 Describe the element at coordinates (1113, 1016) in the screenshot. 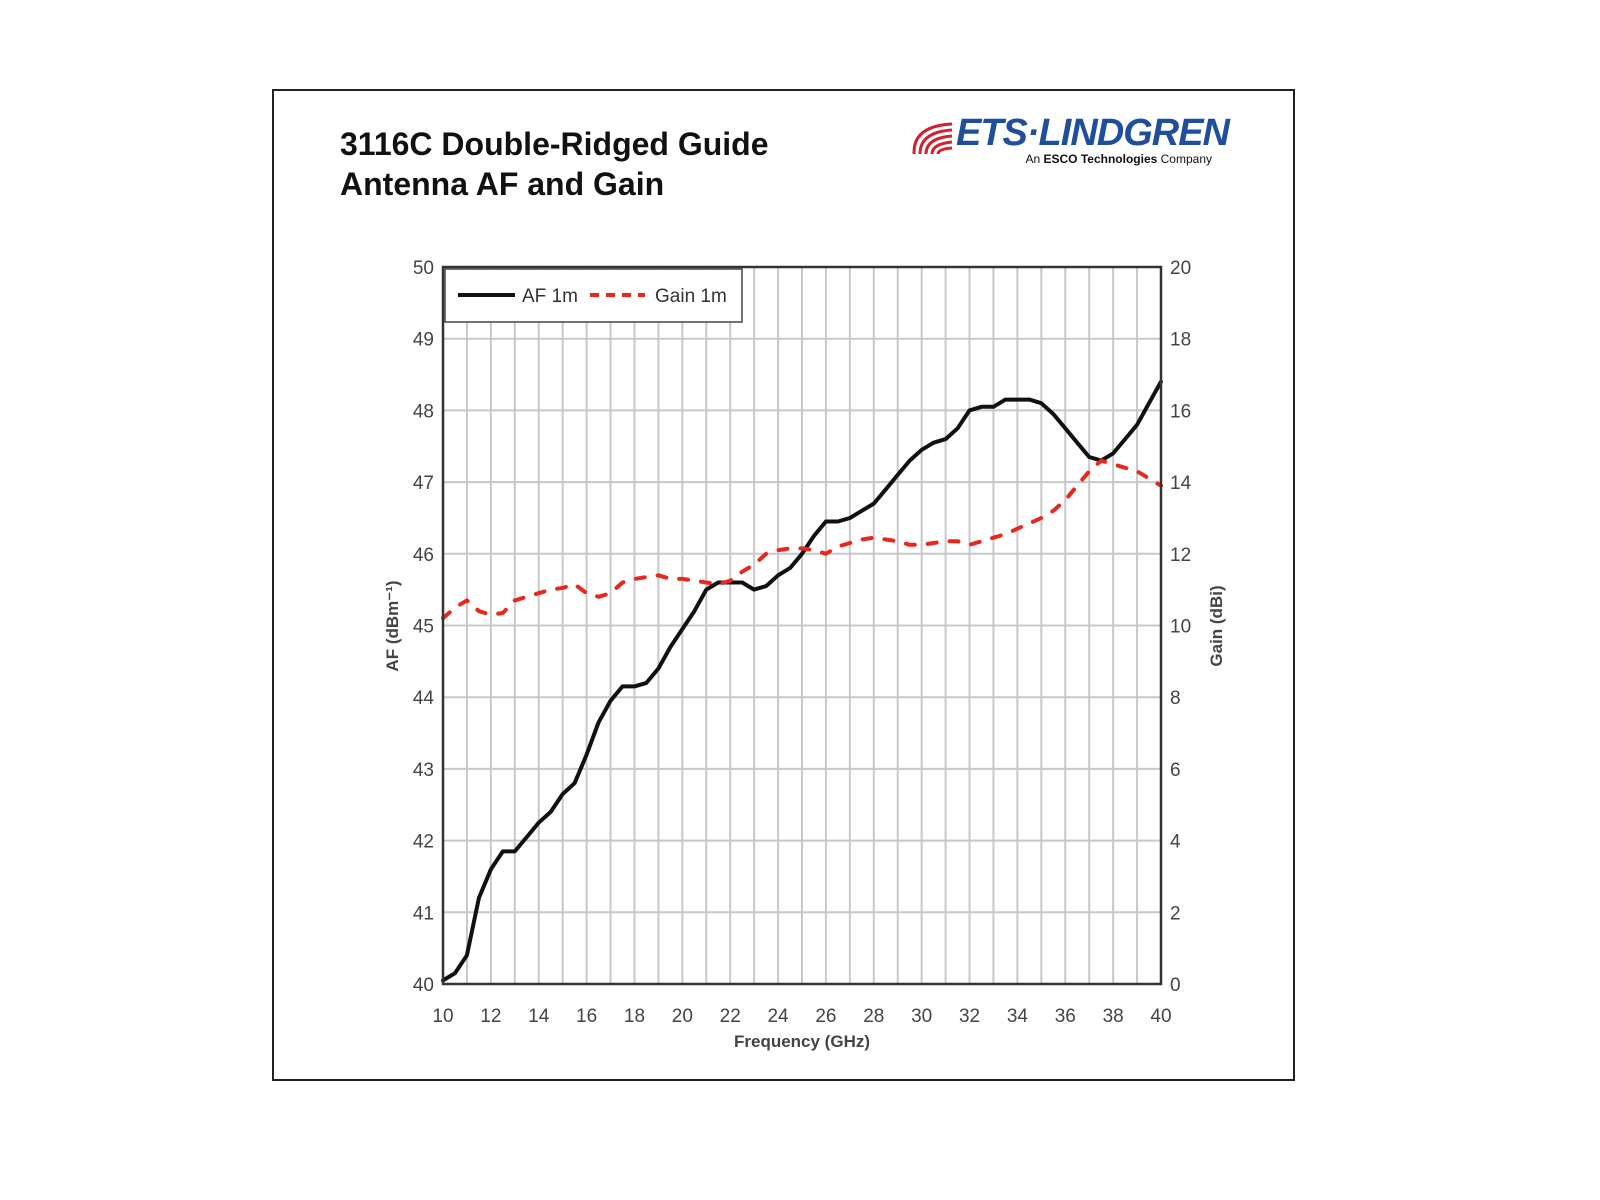

I see `x-tick-label: 38` at that location.